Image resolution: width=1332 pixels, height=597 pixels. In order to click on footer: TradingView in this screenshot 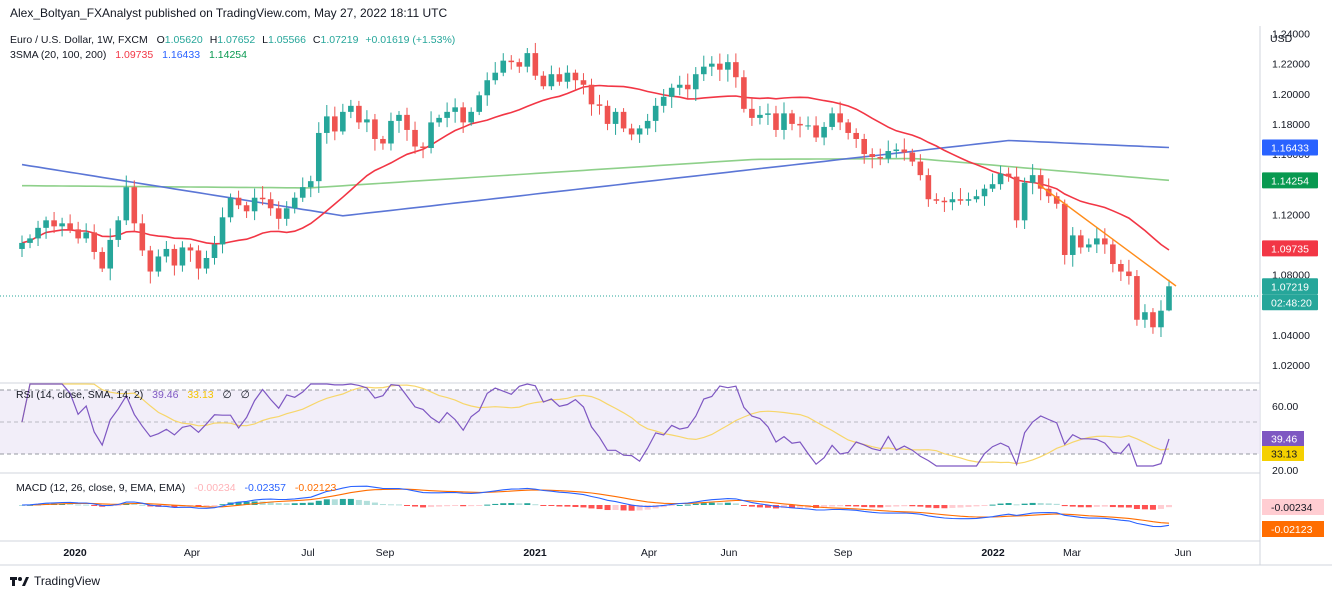, I will do `click(55, 581)`.